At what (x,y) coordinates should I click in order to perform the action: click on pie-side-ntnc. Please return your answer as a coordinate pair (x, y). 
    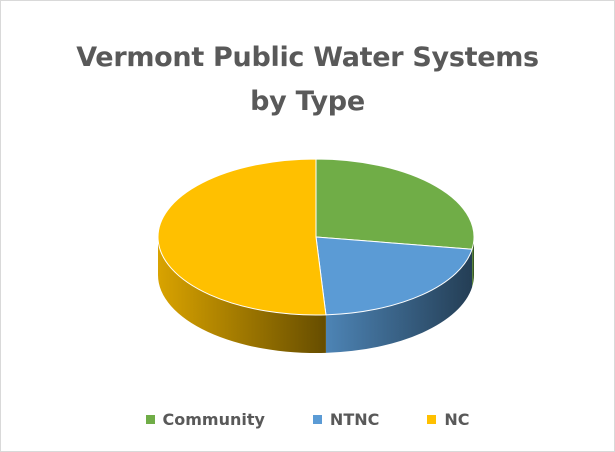
    Looking at the image, I should click on (399, 301).